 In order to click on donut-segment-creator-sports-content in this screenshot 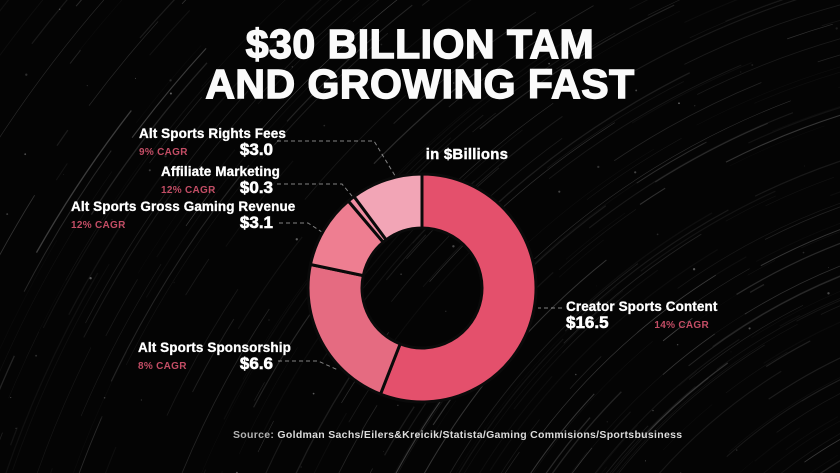, I will do `click(458, 288)`.